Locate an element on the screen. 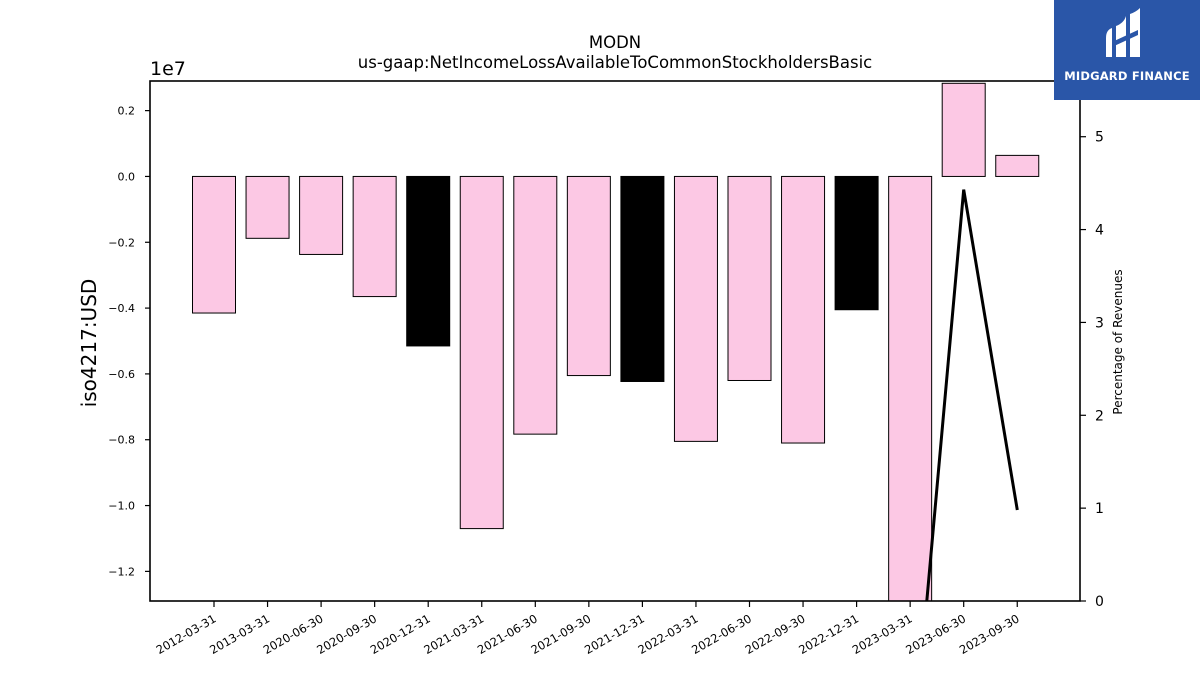 The image size is (1200, 675). y-tick-label: −1.0 is located at coordinates (121, 506).